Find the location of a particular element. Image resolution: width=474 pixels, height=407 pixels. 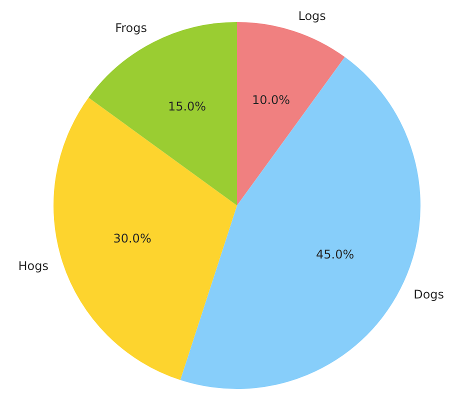

slice-label: Logs is located at coordinates (312, 16).